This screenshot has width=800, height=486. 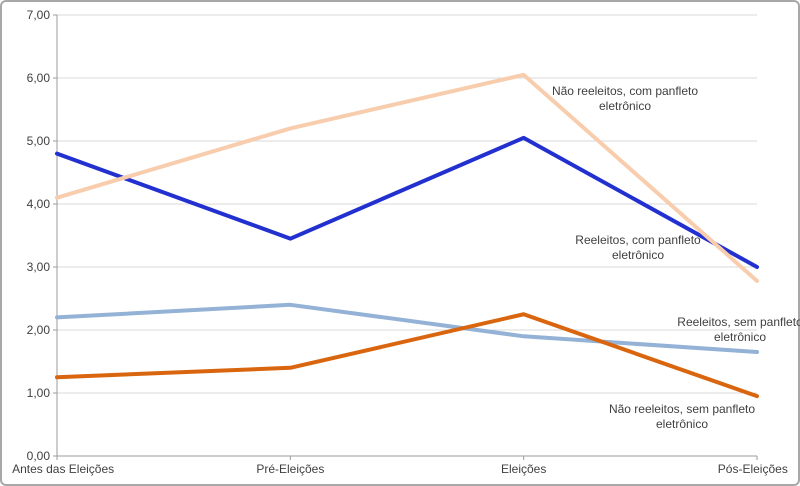 I want to click on y-tick-label: 2,00, so click(x=38, y=330).